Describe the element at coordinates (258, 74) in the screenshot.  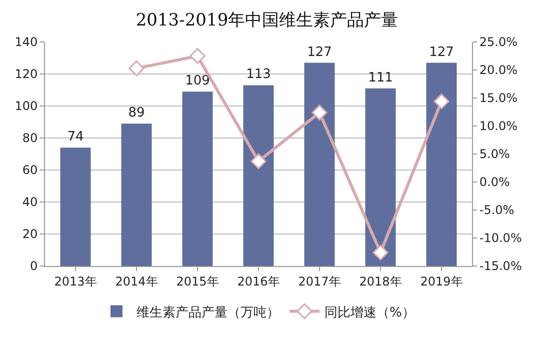
I see `data-label: 113` at that location.